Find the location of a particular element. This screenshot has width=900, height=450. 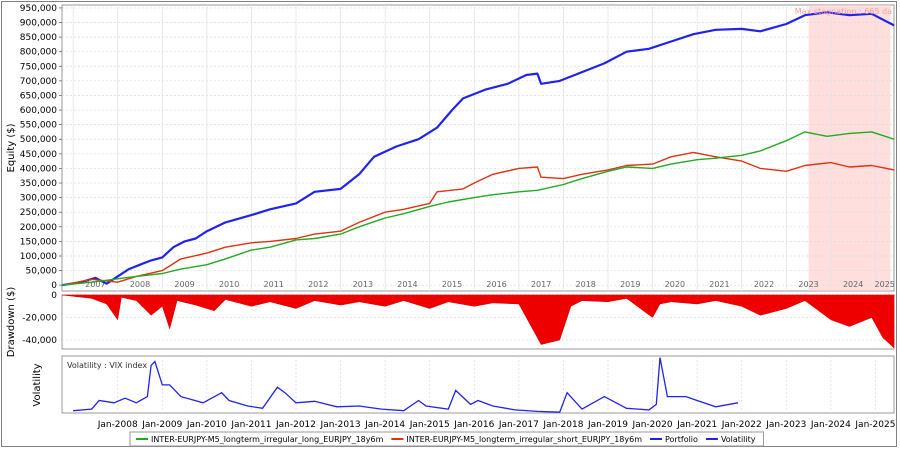

equity-tick-label: 700,000 is located at coordinates (38, 82).